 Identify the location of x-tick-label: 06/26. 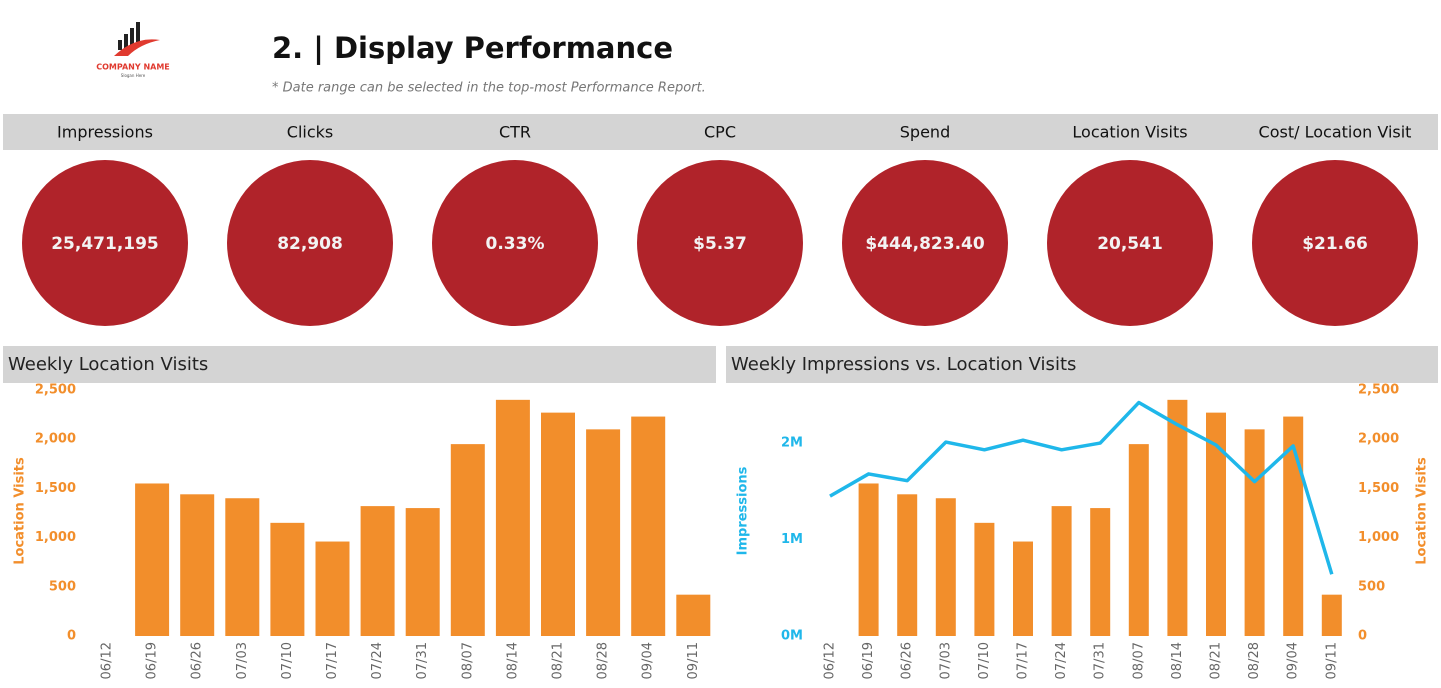
(907, 660).